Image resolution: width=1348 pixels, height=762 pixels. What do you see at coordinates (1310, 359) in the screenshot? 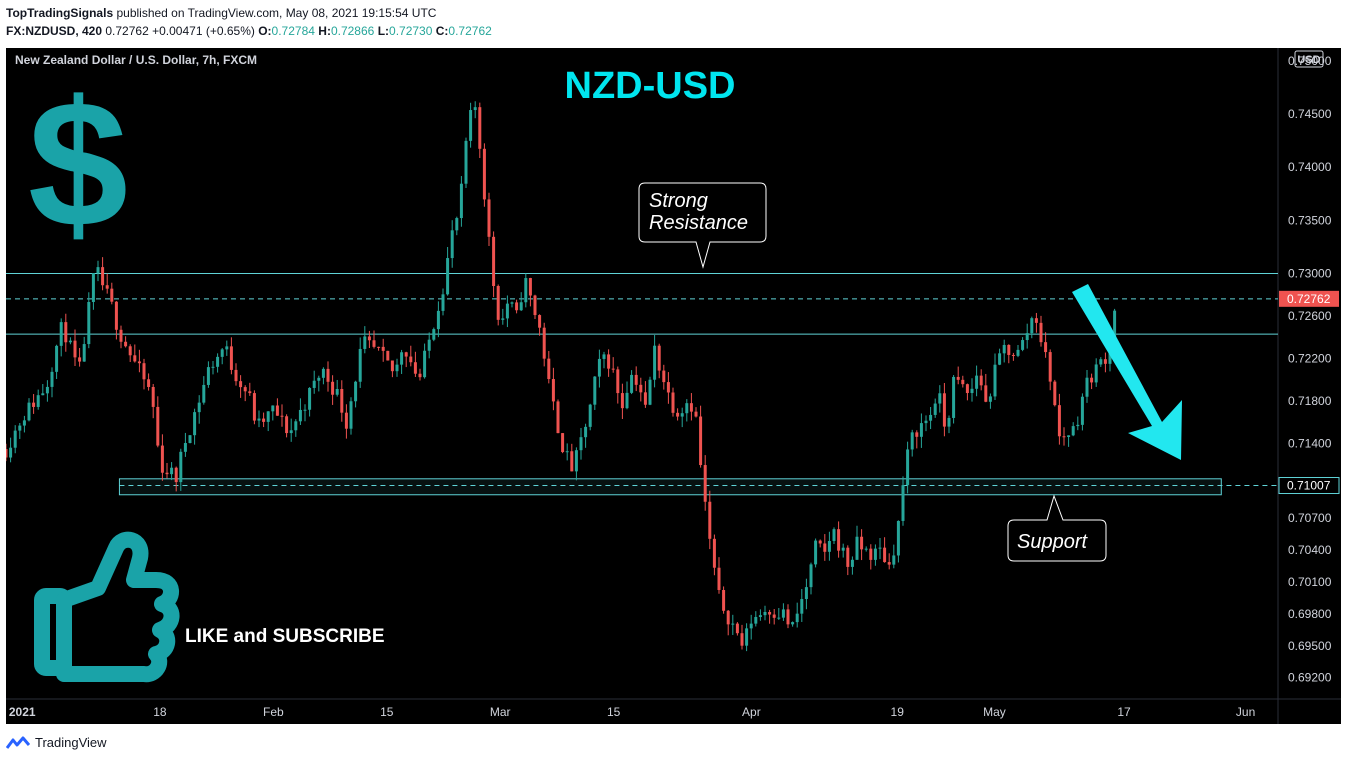
I see `price-tick-6: 0.72200` at bounding box center [1310, 359].